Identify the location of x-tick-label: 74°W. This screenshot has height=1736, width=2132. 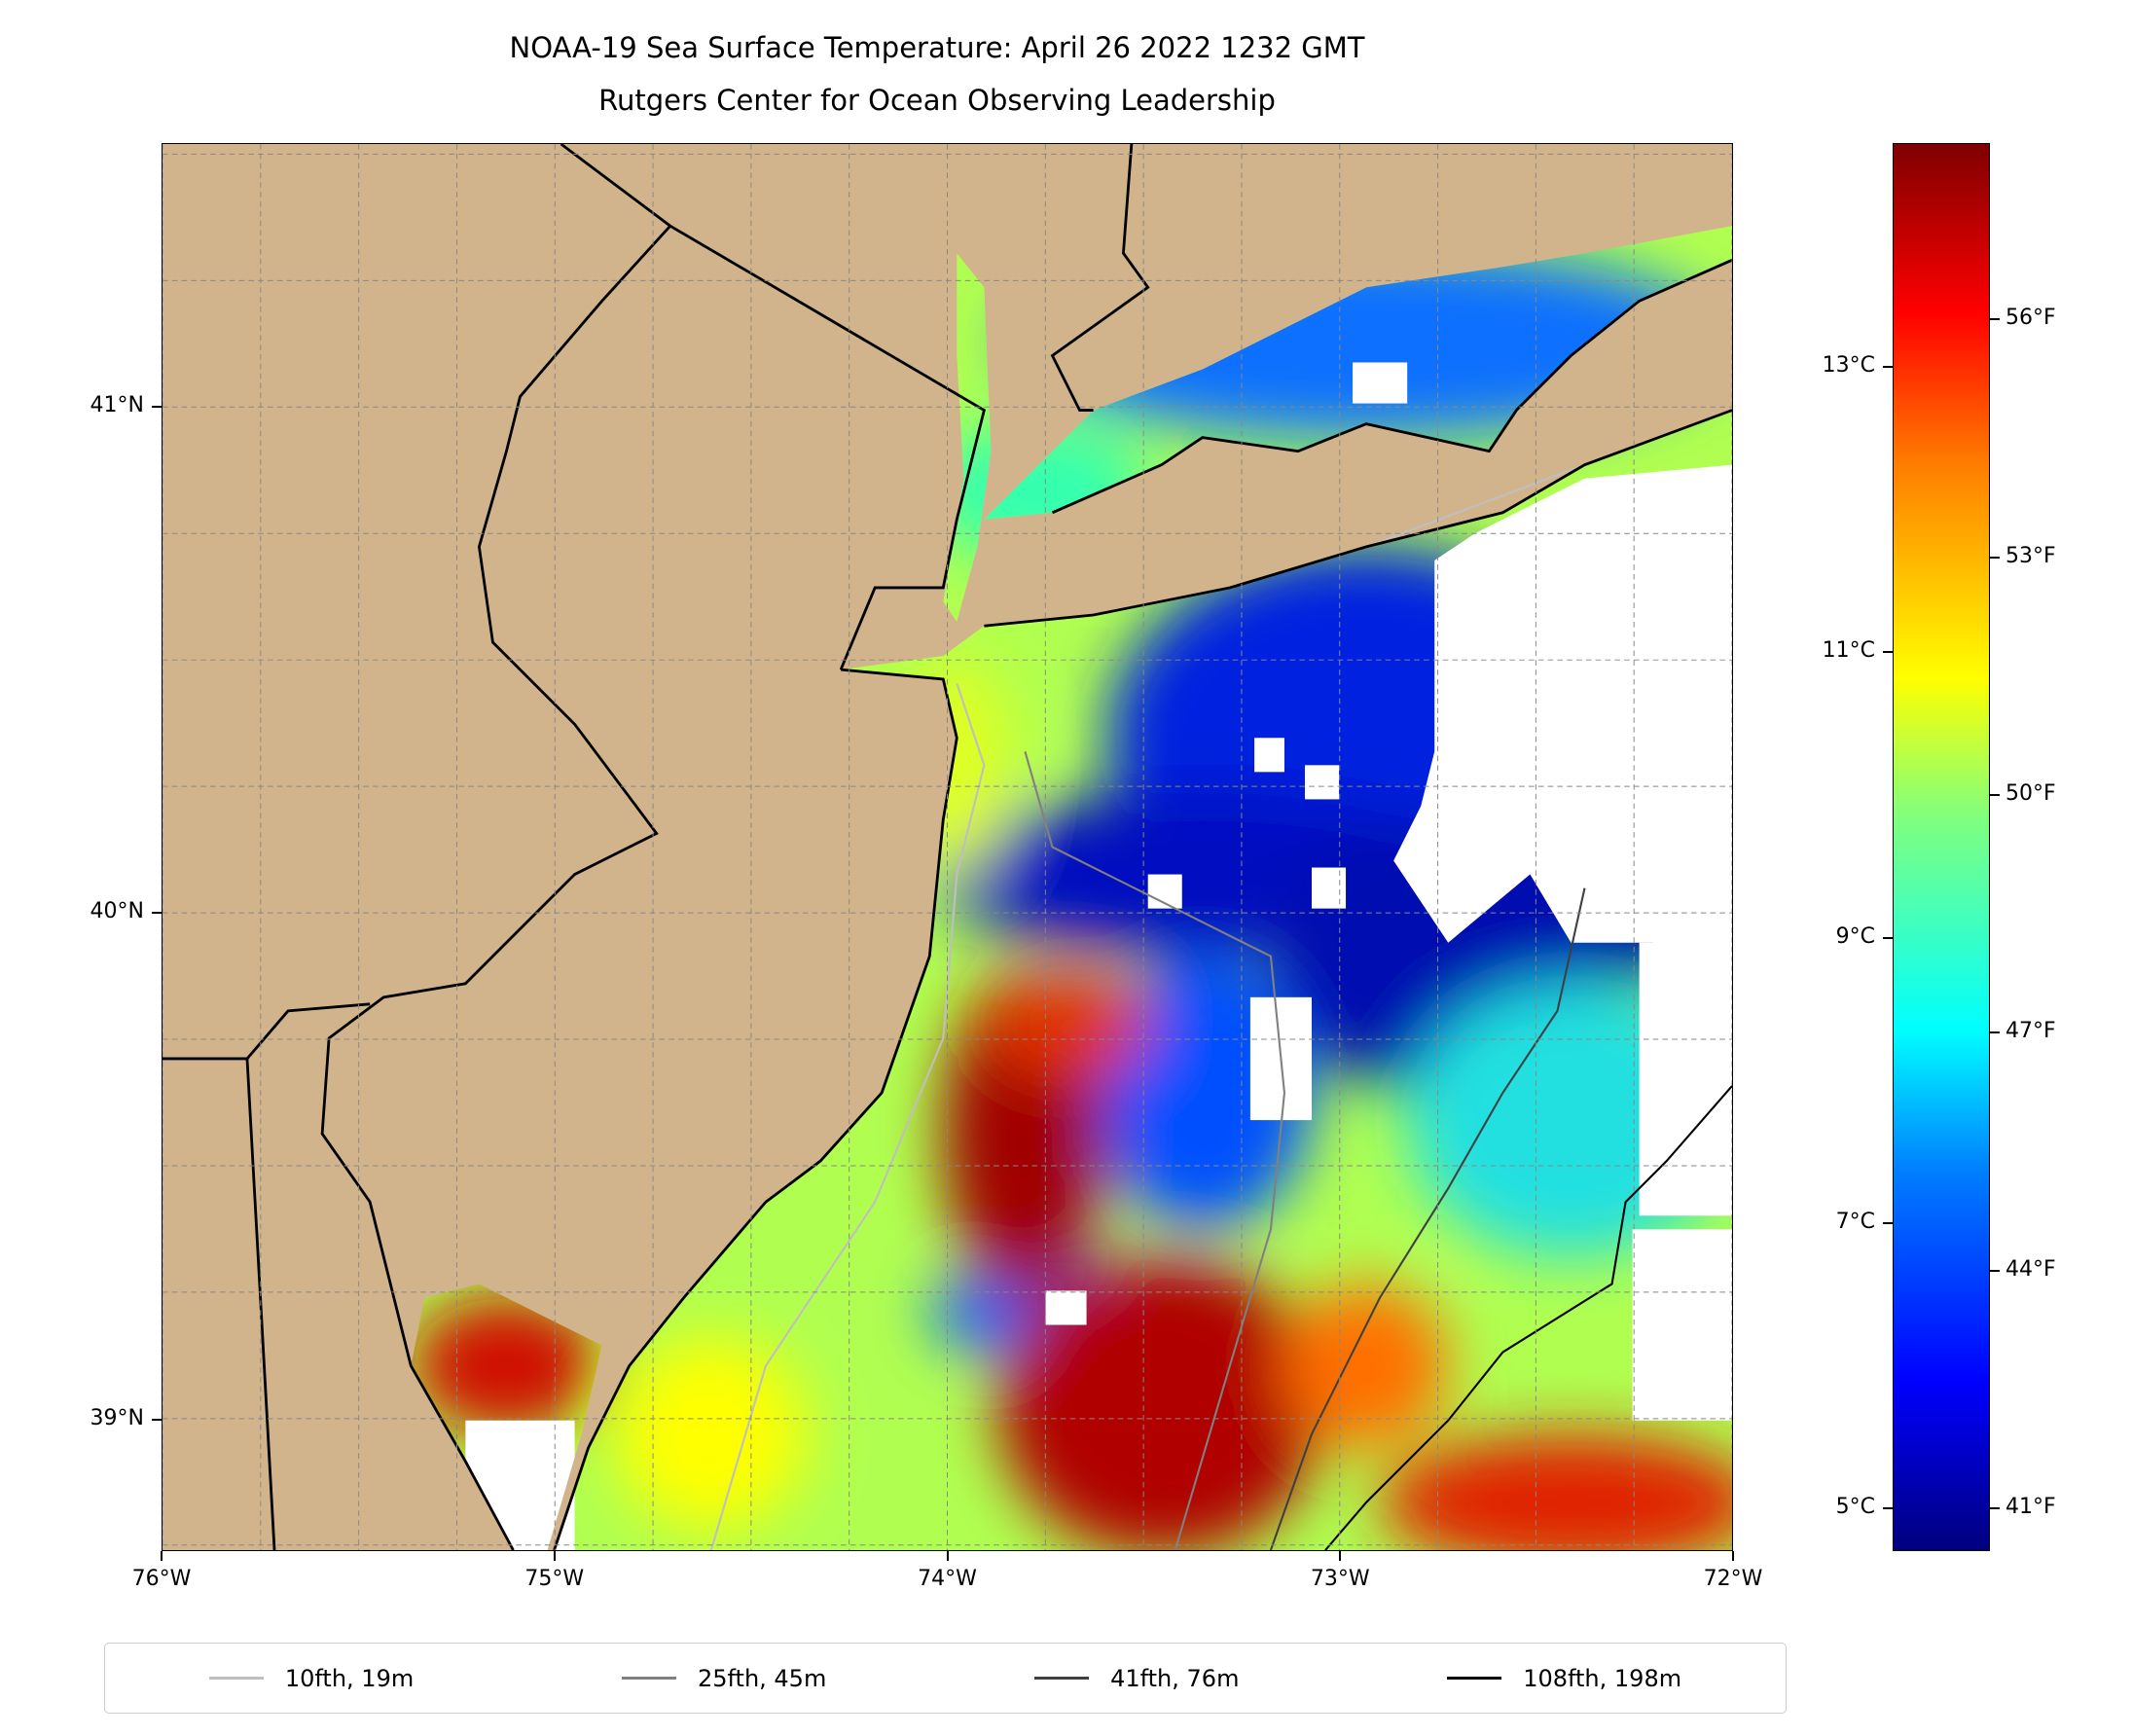
(948, 1579).